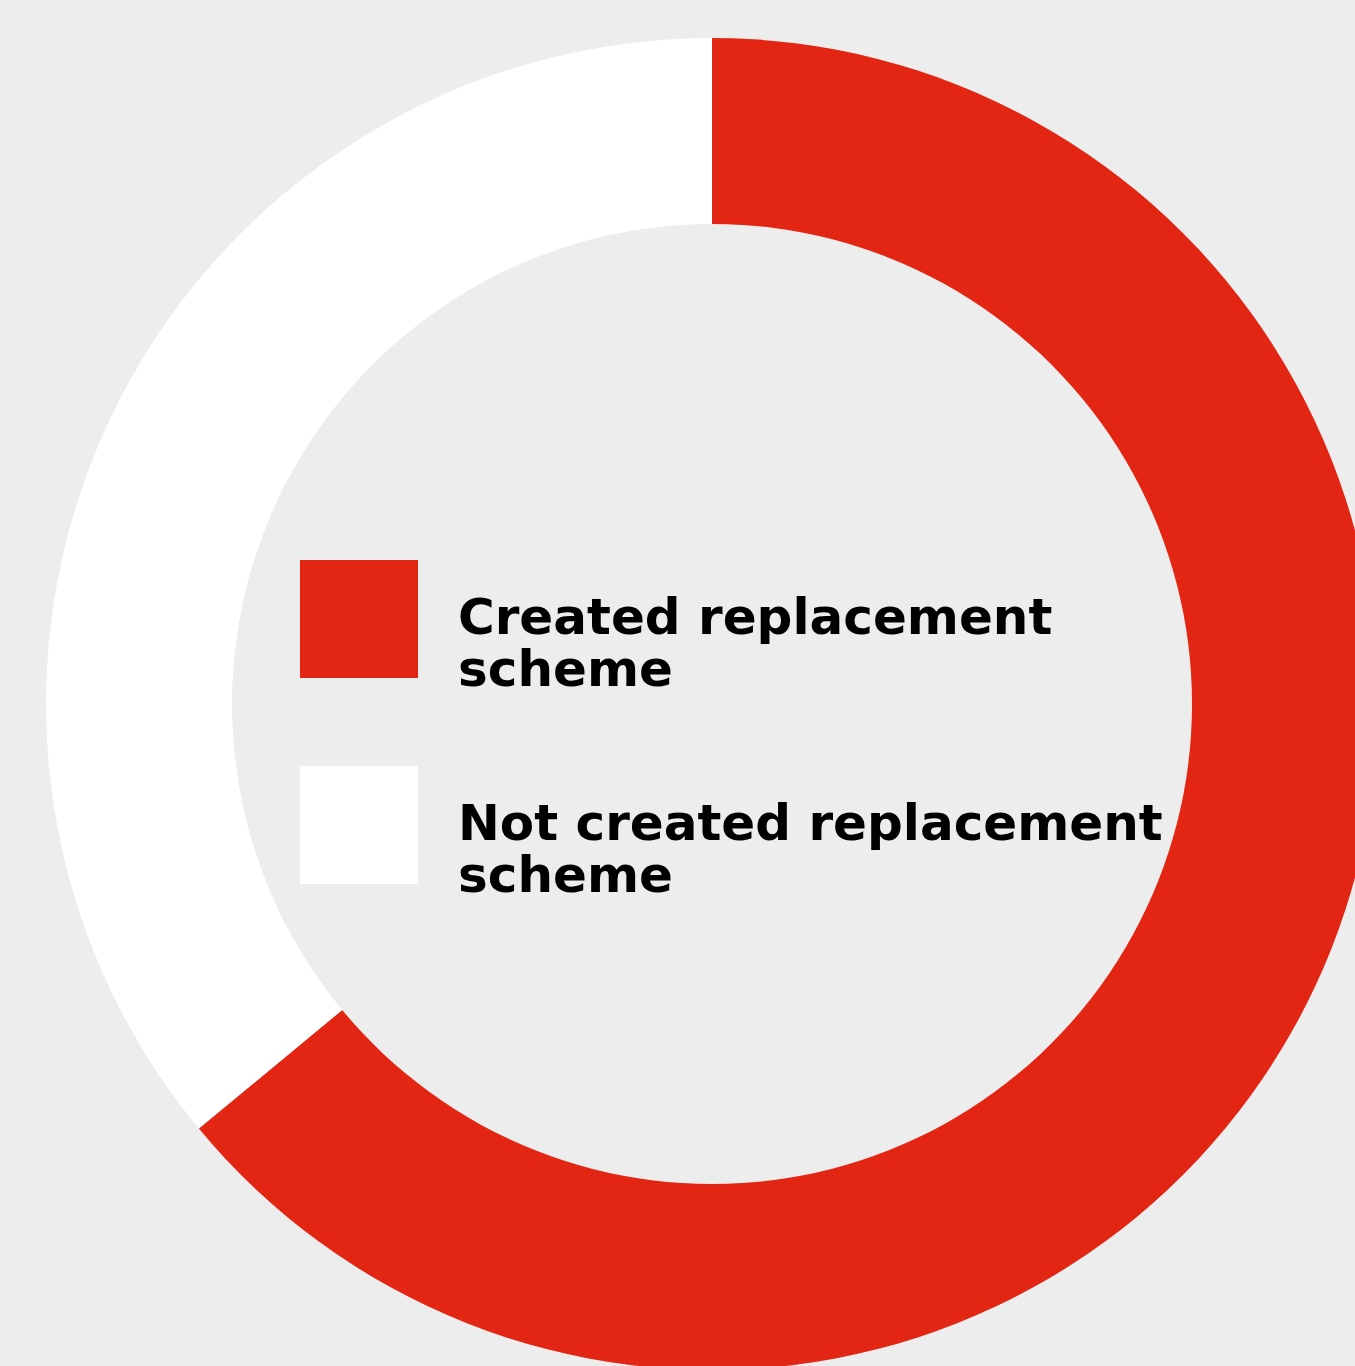 Image resolution: width=1355 pixels, height=1366 pixels. Describe the element at coordinates (755, 643) in the screenshot. I see `legend-label: Created replacement scheme` at that location.